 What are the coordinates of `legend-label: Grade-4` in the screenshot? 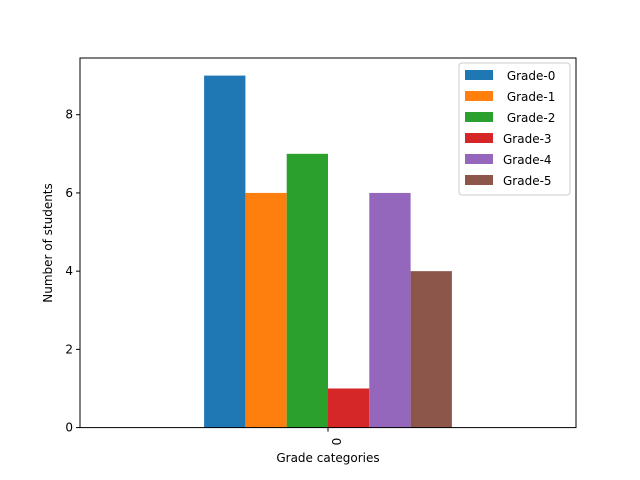 It's located at (527, 160).